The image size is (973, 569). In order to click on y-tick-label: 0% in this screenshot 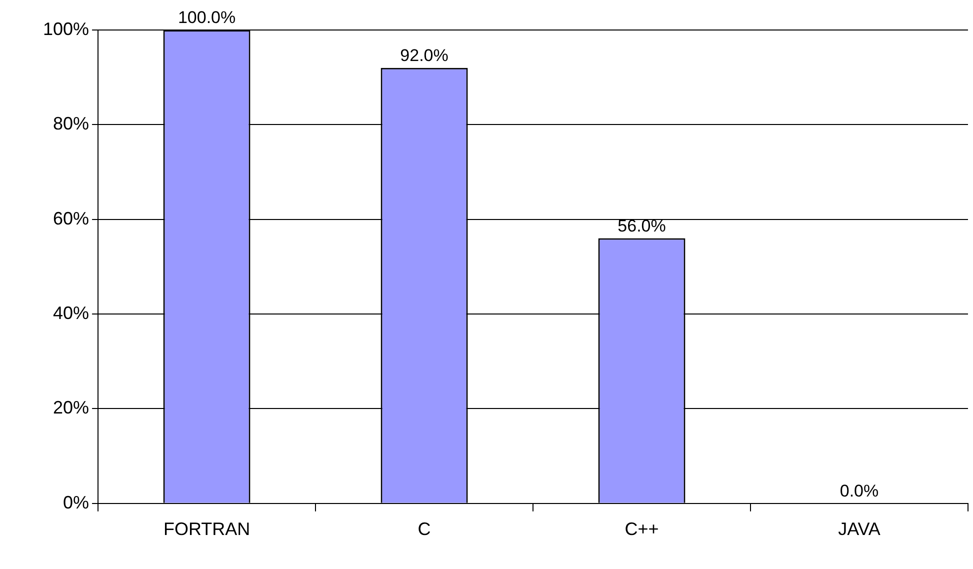, I will do `click(76, 502)`.